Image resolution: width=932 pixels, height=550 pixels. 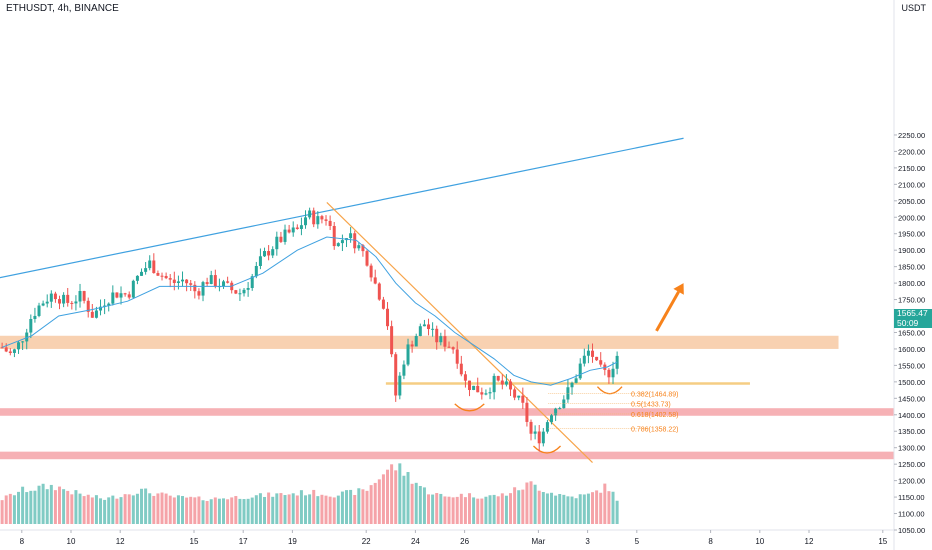 What do you see at coordinates (911, 234) in the screenshot?
I see `price-tick-label: 1950.00` at bounding box center [911, 234].